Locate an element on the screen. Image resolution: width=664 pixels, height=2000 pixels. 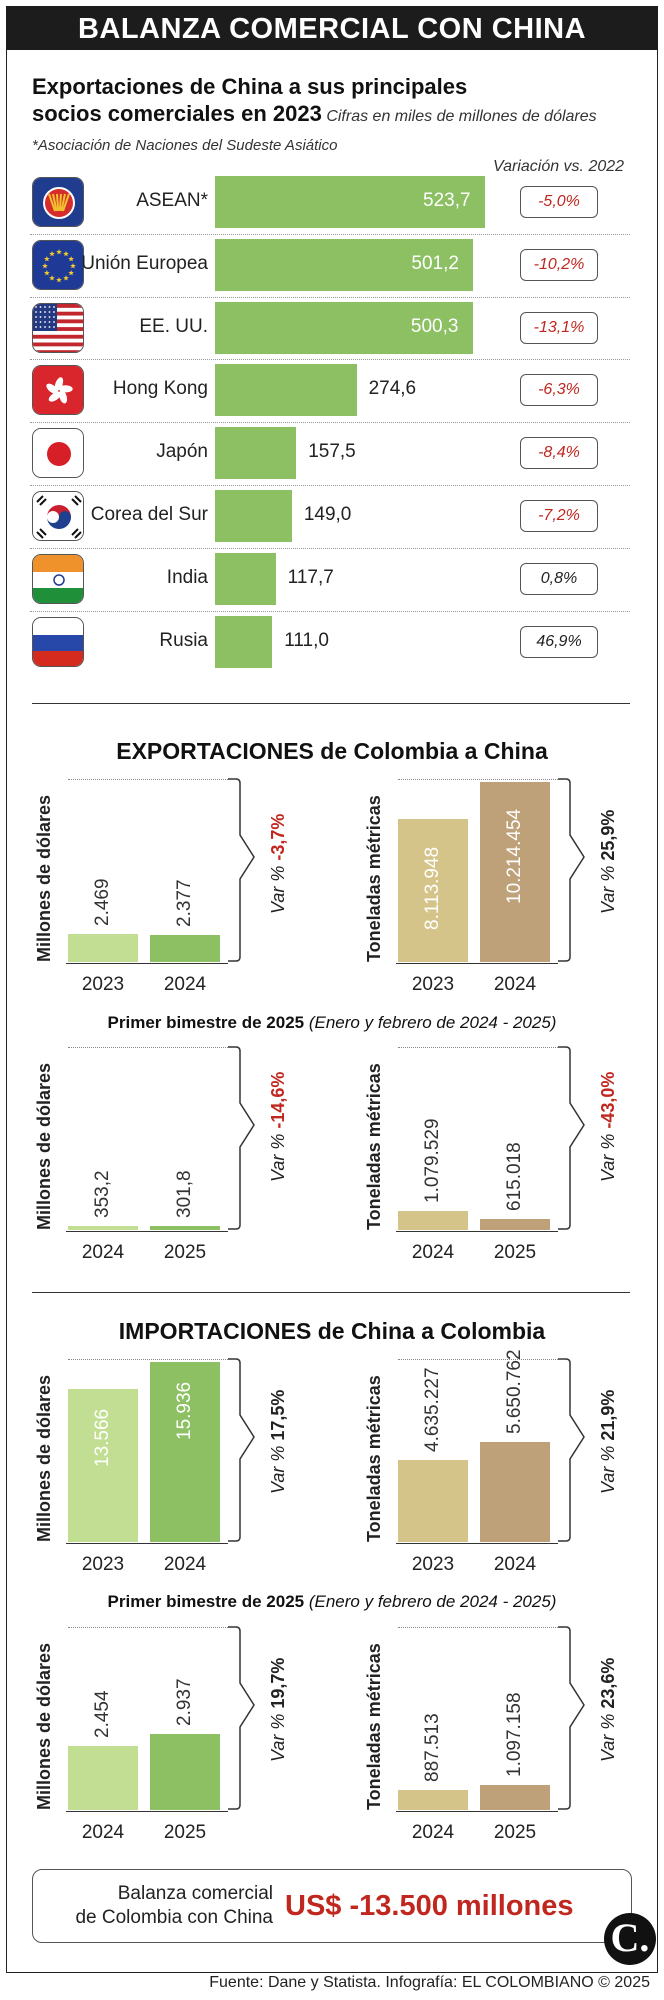
data-label: 157,5 is located at coordinates (332, 452).